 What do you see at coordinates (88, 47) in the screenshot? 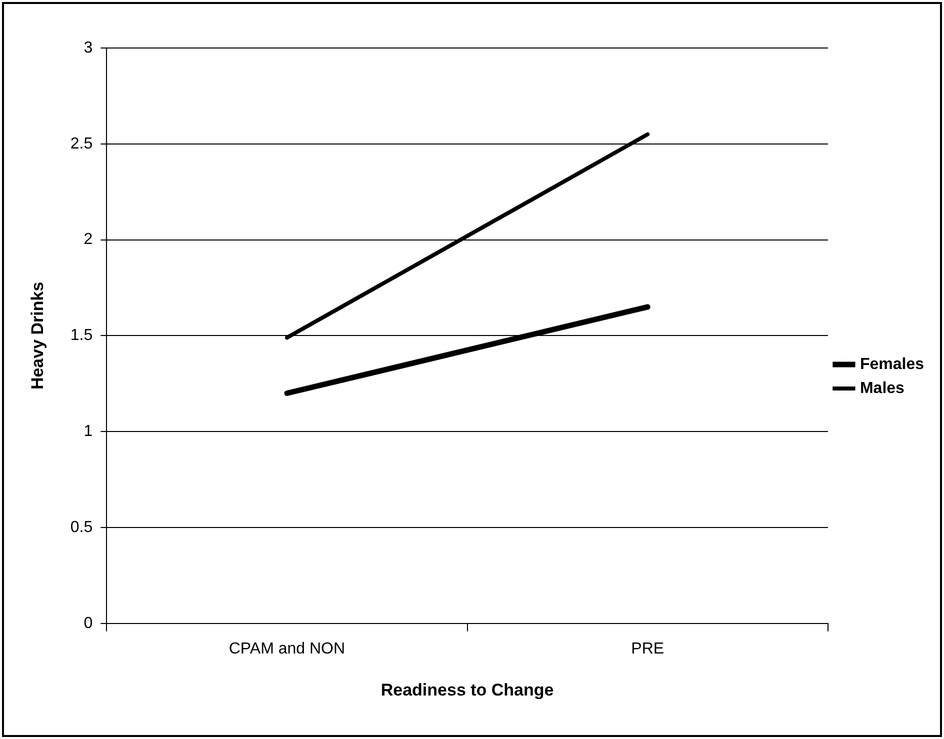
I see `y-tick-label: 3` at bounding box center [88, 47].